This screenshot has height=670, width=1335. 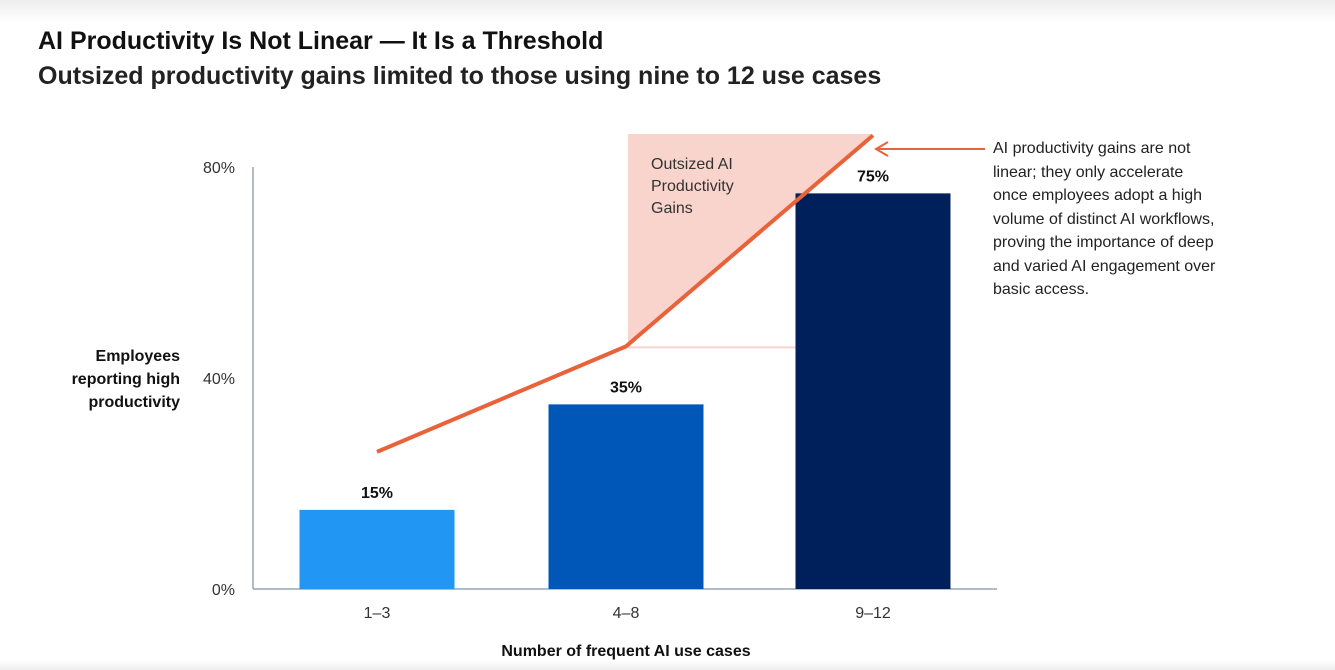 What do you see at coordinates (667, 11) in the screenshot?
I see `top-fade` at bounding box center [667, 11].